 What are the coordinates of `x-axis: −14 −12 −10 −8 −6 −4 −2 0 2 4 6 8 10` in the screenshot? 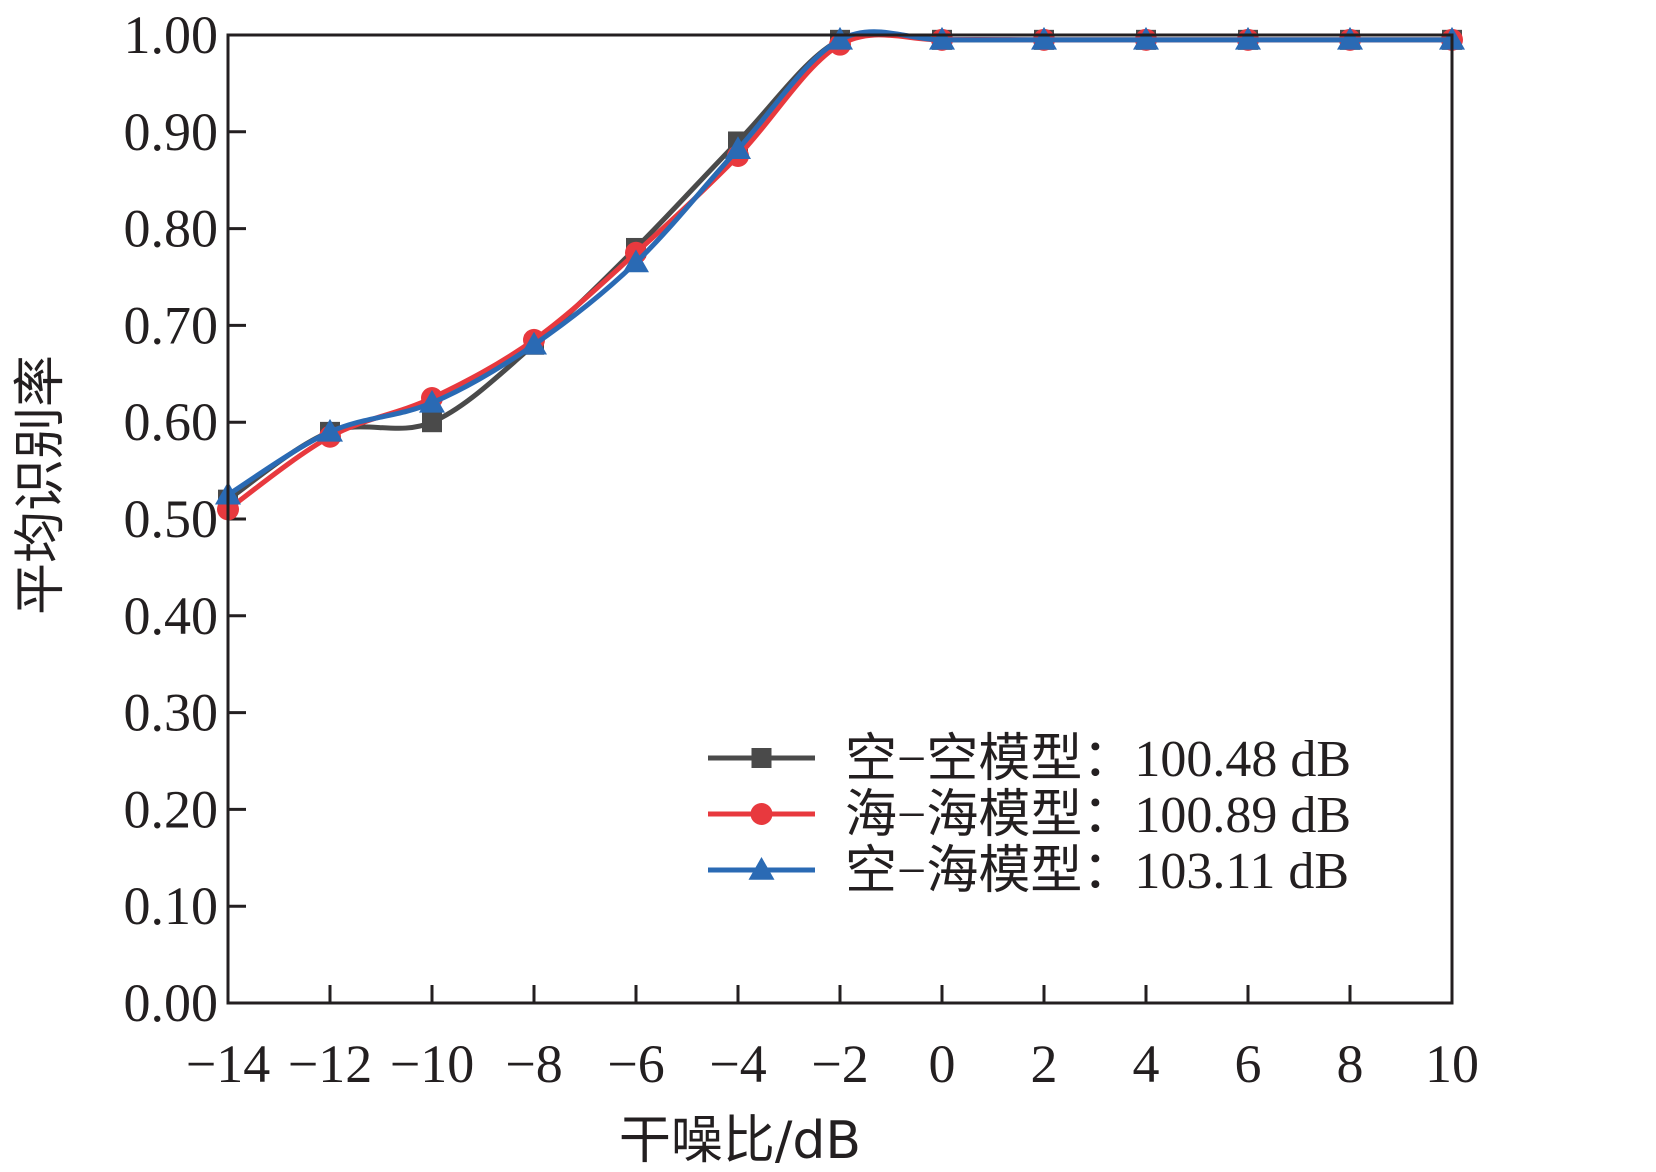 It's located at (832, 1039).